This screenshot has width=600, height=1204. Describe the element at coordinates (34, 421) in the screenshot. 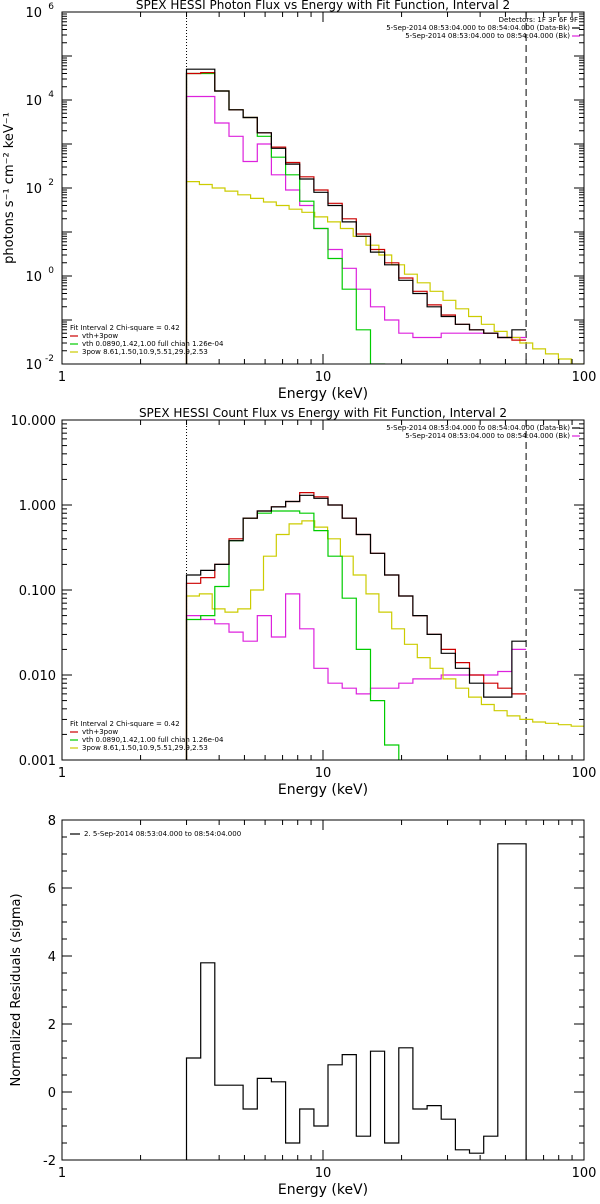

I see `y-tick-label: 10.000` at that location.